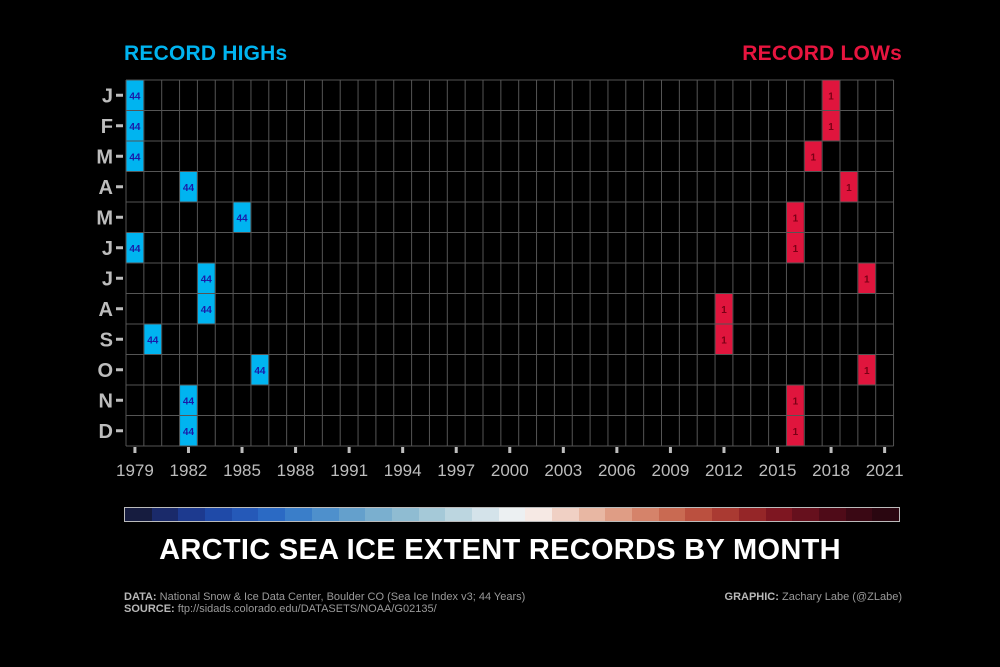 This screenshot has width=1000, height=667. I want to click on month-label: F, so click(107, 127).